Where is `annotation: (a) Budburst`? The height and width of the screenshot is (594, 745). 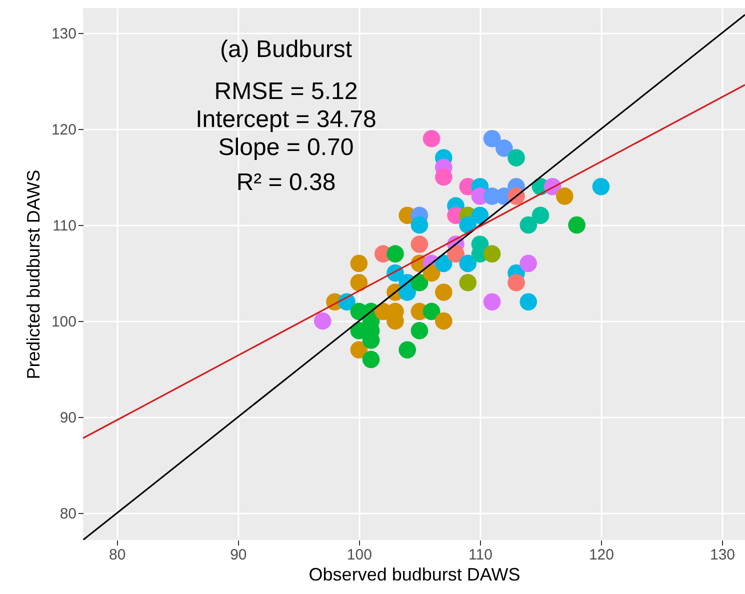 annotation: (a) Budburst is located at coordinates (286, 49).